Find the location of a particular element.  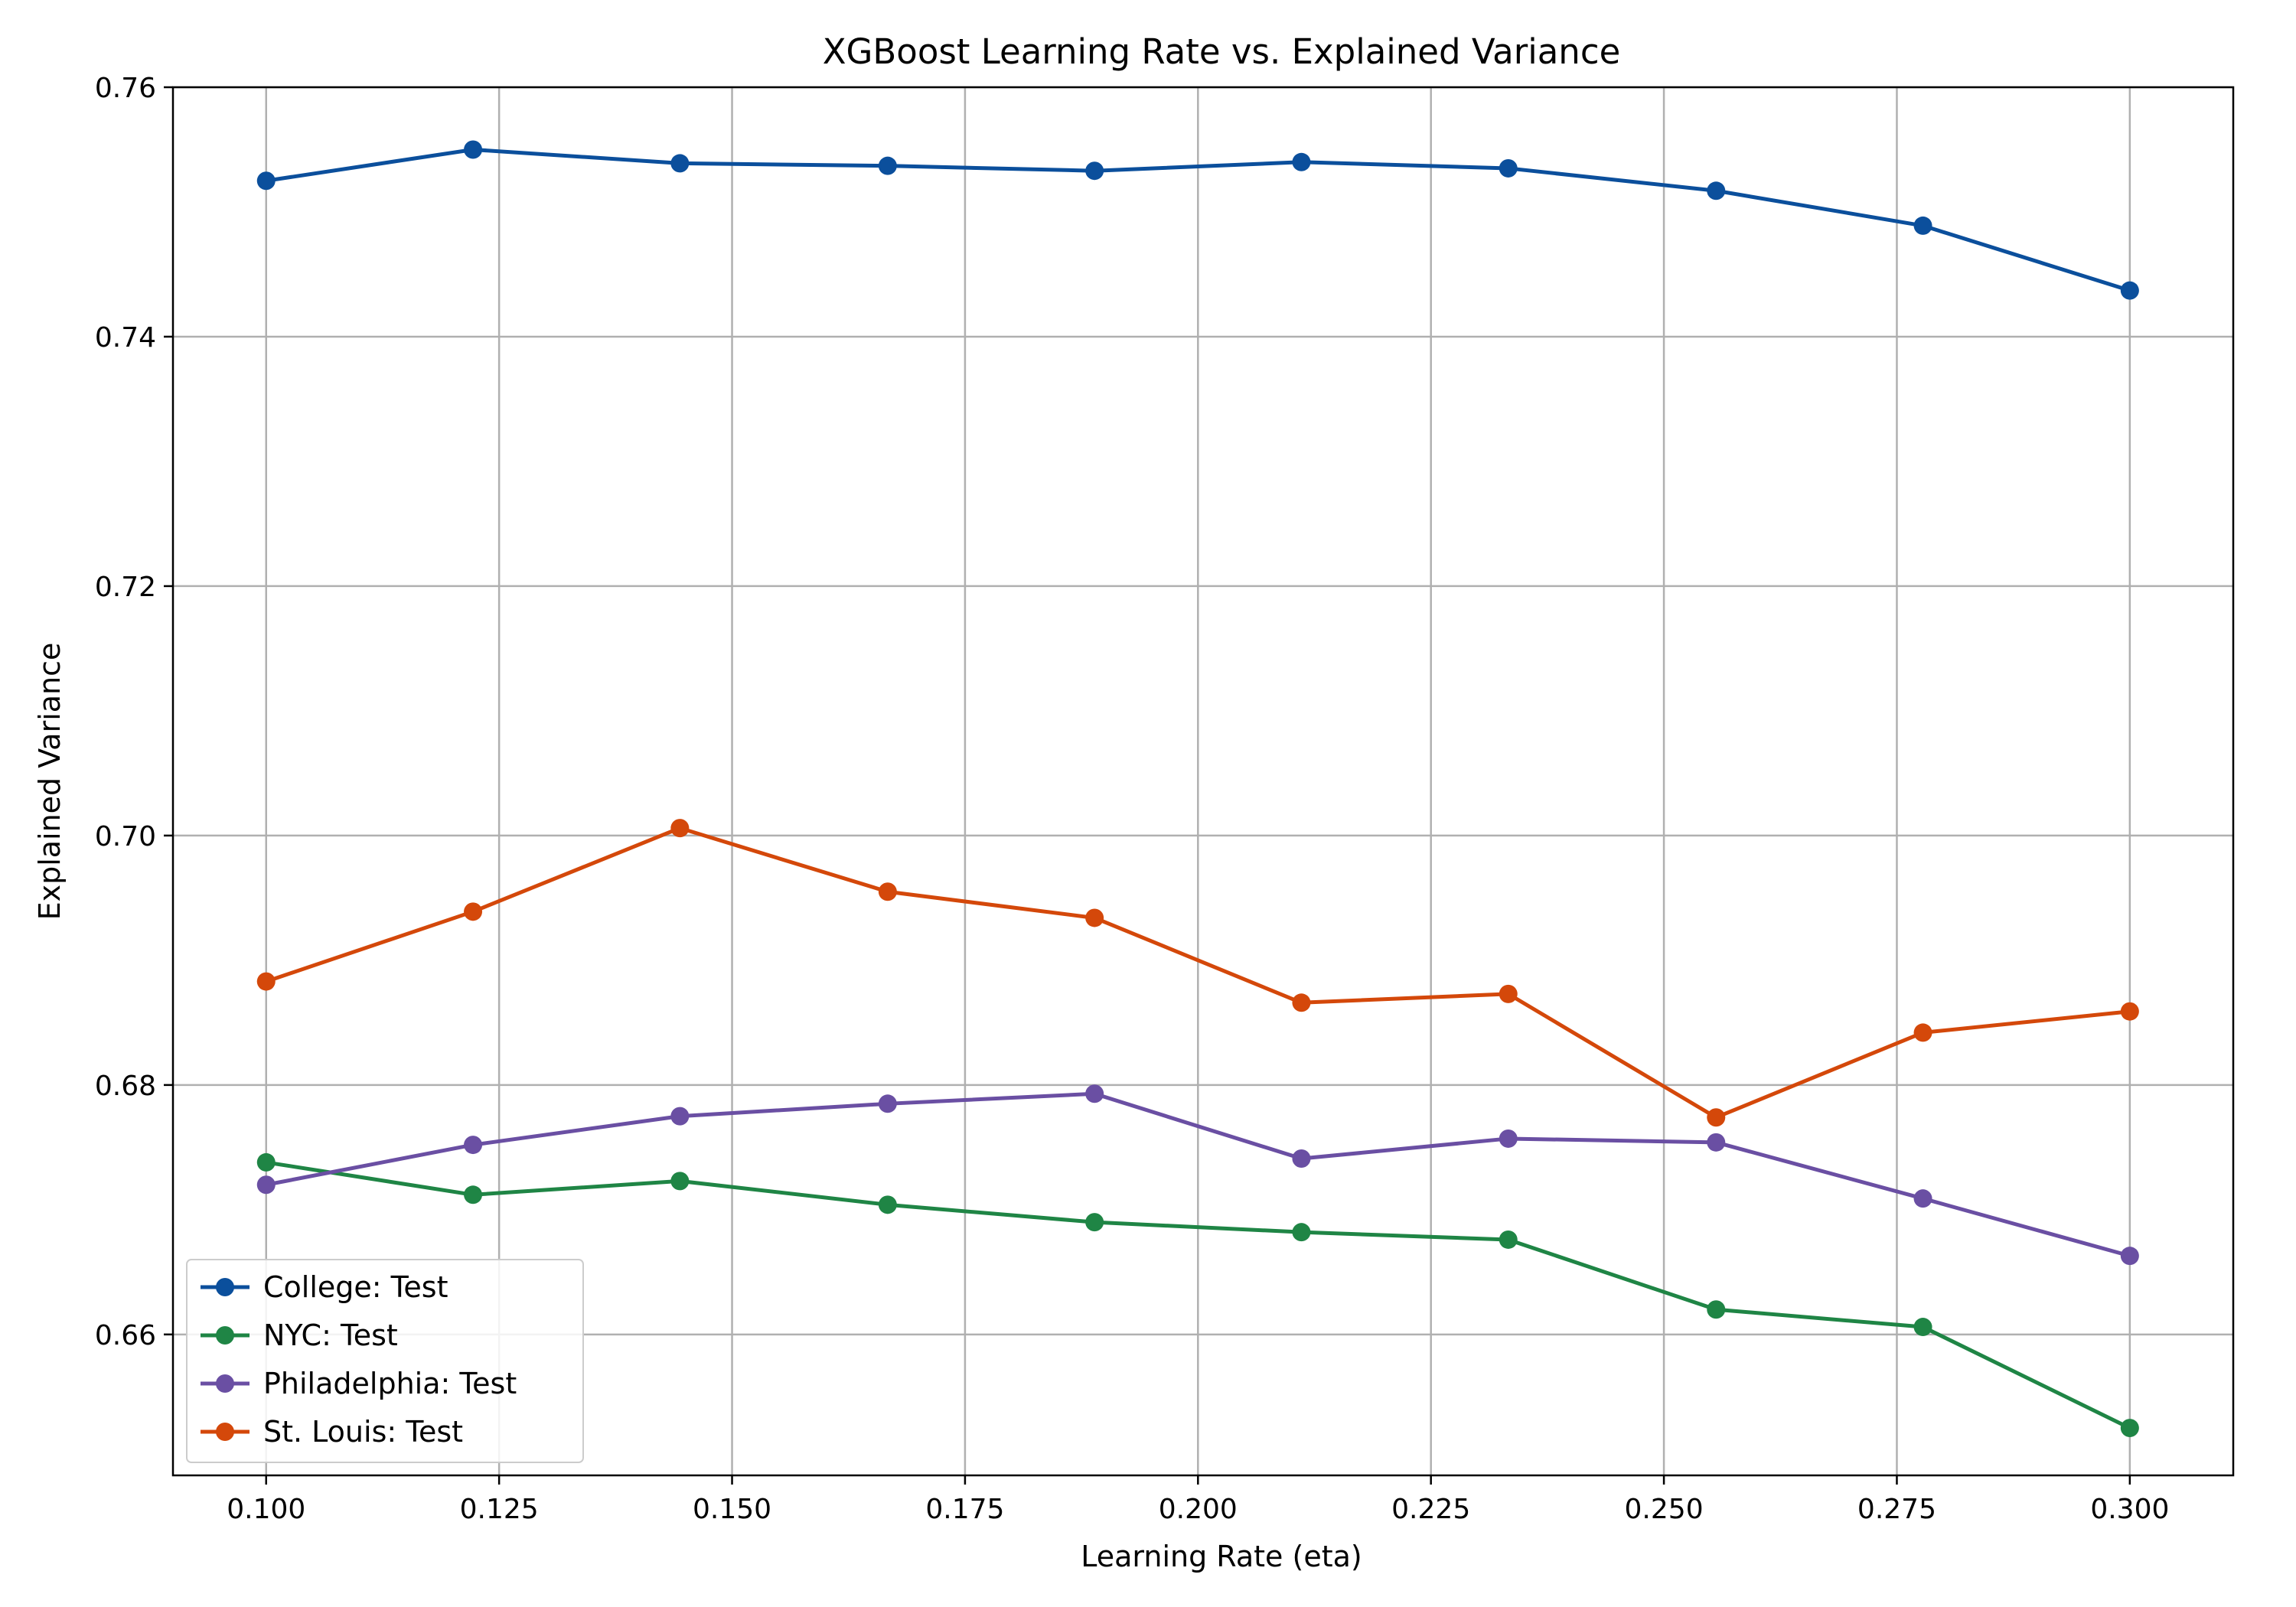

series-line-nyc-test is located at coordinates (1198, 1295).